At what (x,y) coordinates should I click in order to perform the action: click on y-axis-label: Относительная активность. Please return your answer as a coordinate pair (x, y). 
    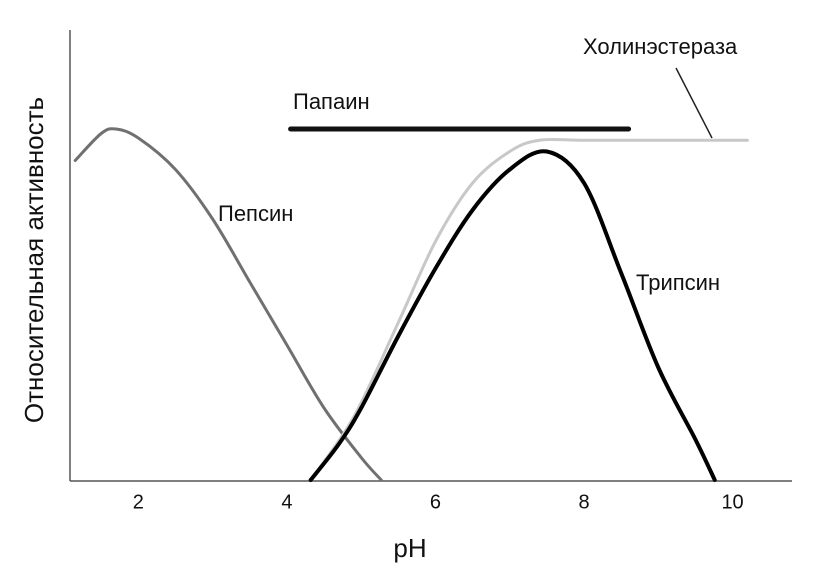
    Looking at the image, I should click on (34, 260).